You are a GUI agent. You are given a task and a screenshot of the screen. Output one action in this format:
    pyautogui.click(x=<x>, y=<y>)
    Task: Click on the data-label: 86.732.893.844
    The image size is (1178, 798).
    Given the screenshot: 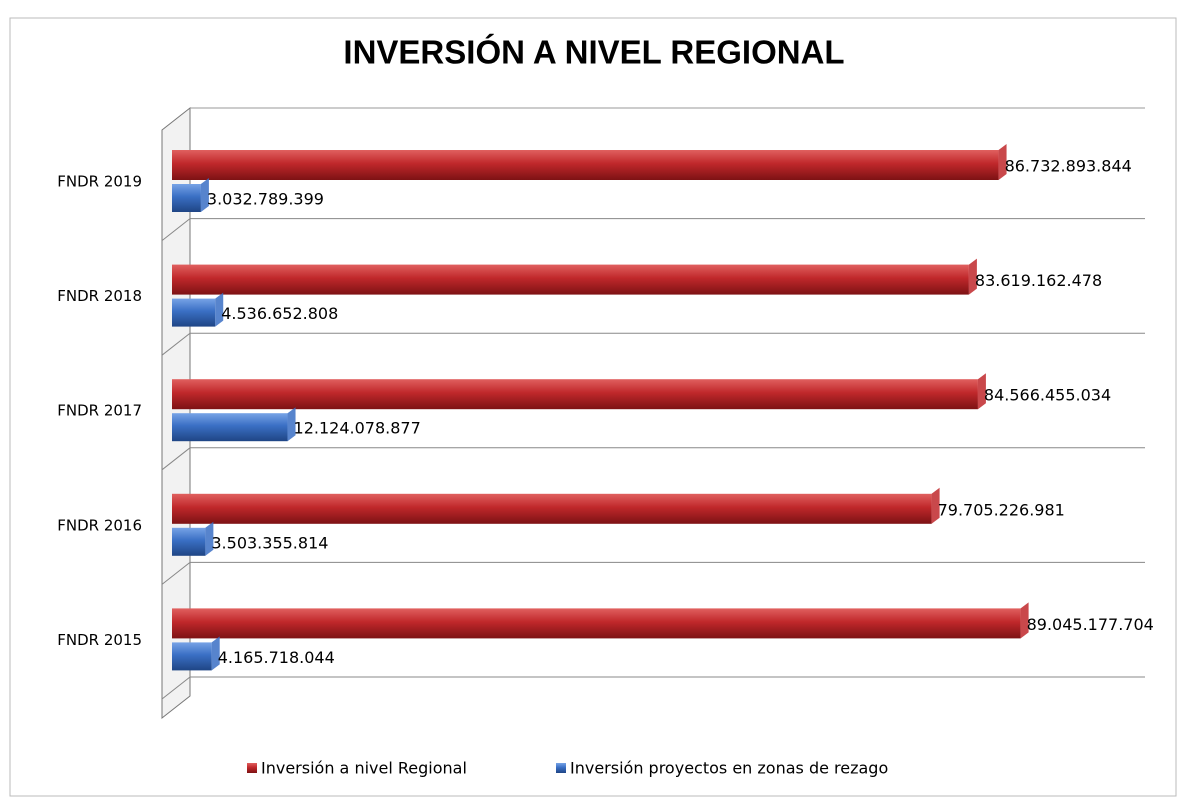 What is the action you would take?
    pyautogui.click(x=1068, y=166)
    